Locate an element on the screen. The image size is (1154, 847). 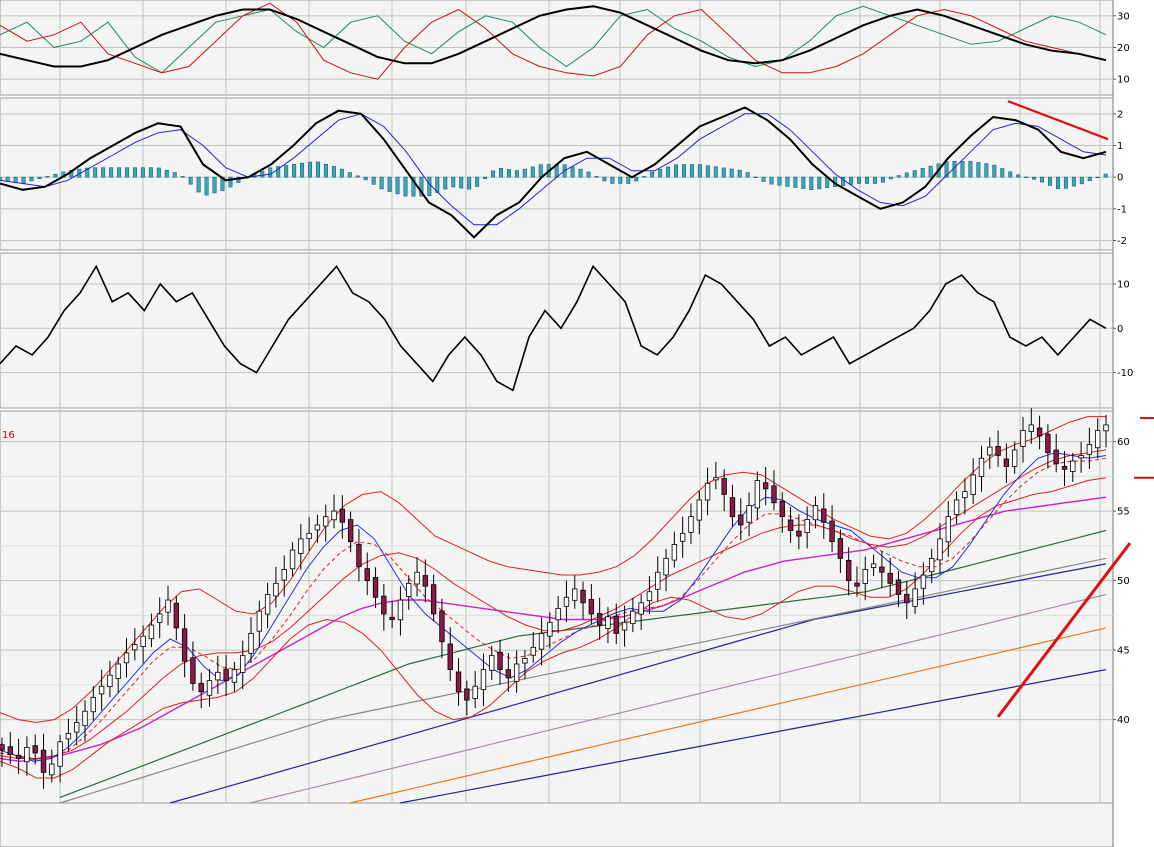
y-tick-label: -1 is located at coordinates (1122, 209).